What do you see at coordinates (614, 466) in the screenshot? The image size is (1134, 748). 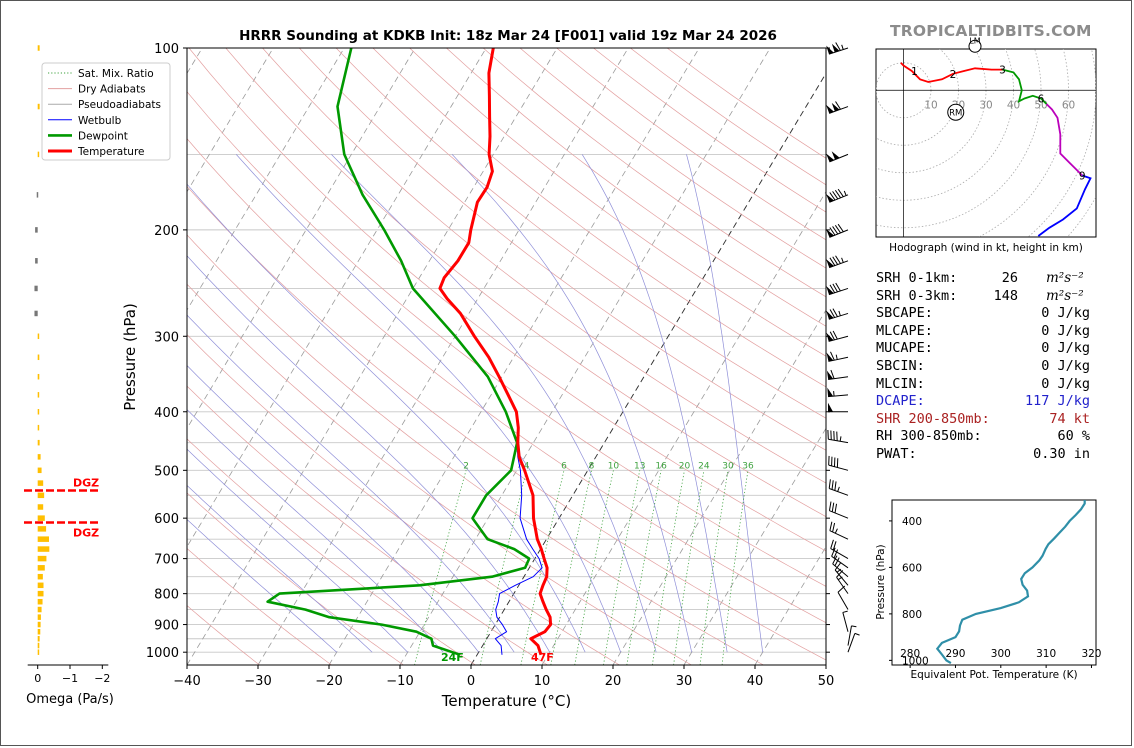 I see `mixing-ratio-label: 10` at bounding box center [614, 466].